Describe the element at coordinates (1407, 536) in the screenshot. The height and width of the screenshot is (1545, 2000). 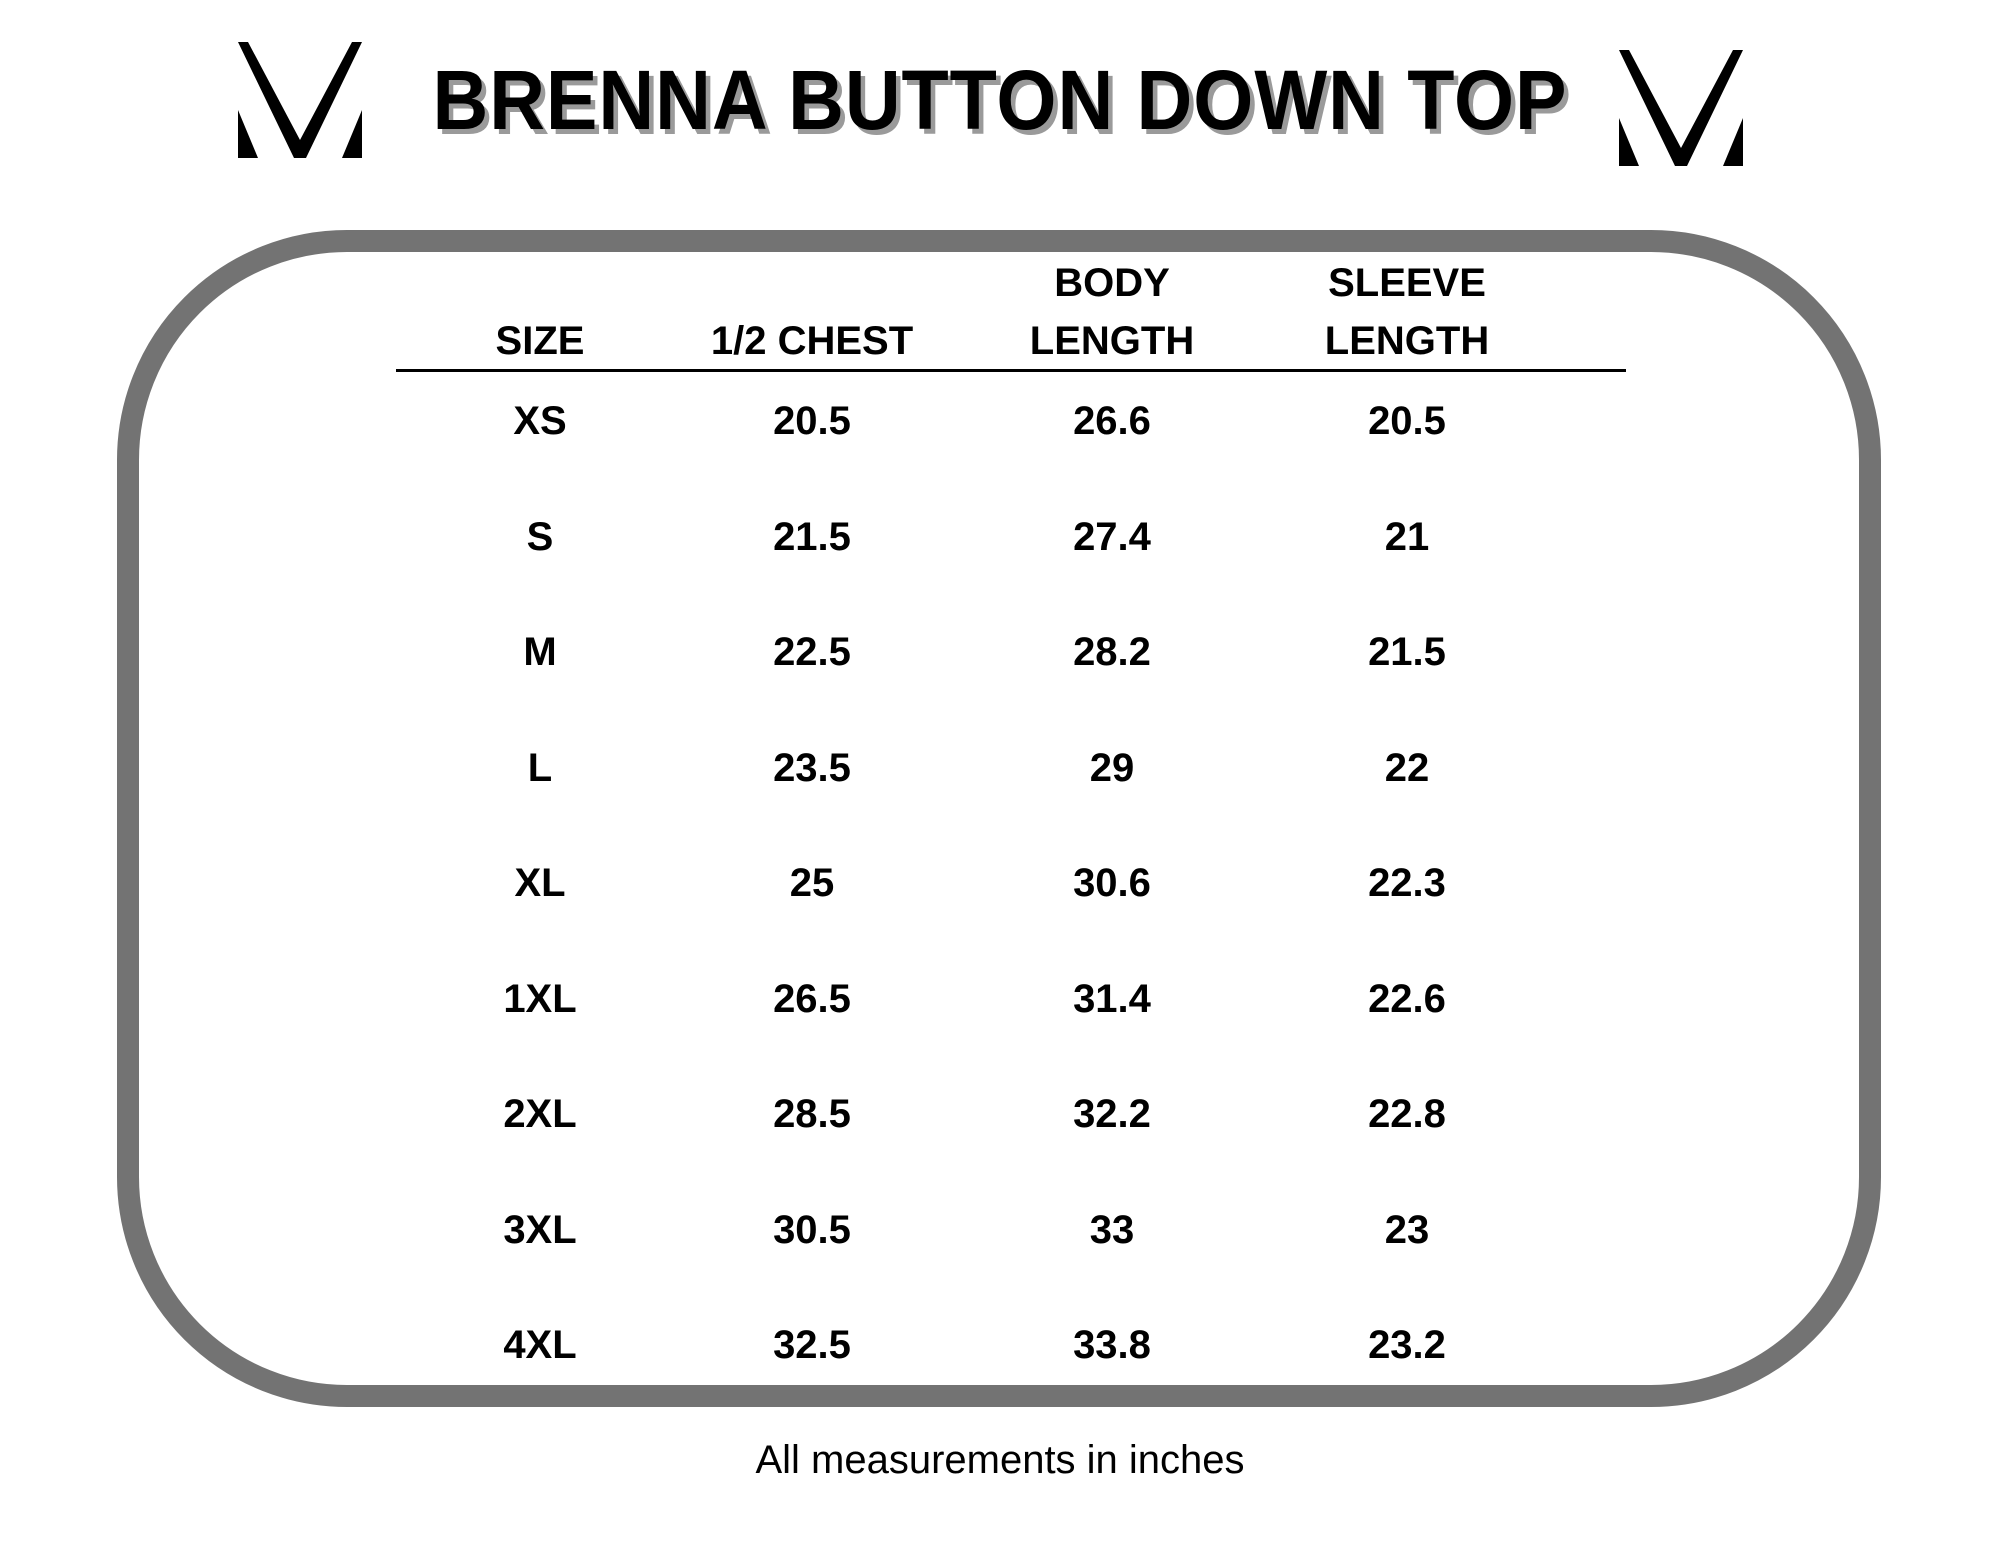
I see `cell-sleeve-length: 21` at that location.